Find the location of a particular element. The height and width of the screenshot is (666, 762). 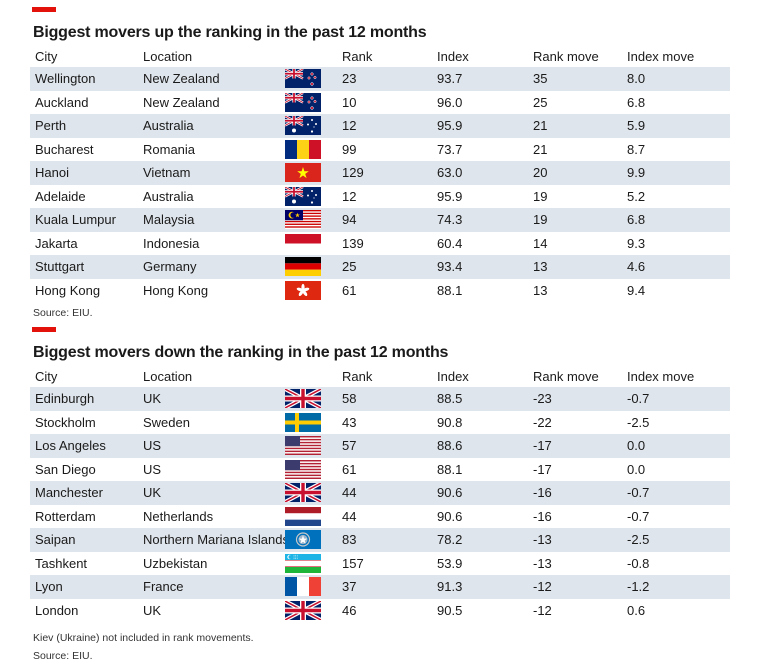

table-row: Perth Australia 12 95.9 21 5.9 is located at coordinates (380, 126).